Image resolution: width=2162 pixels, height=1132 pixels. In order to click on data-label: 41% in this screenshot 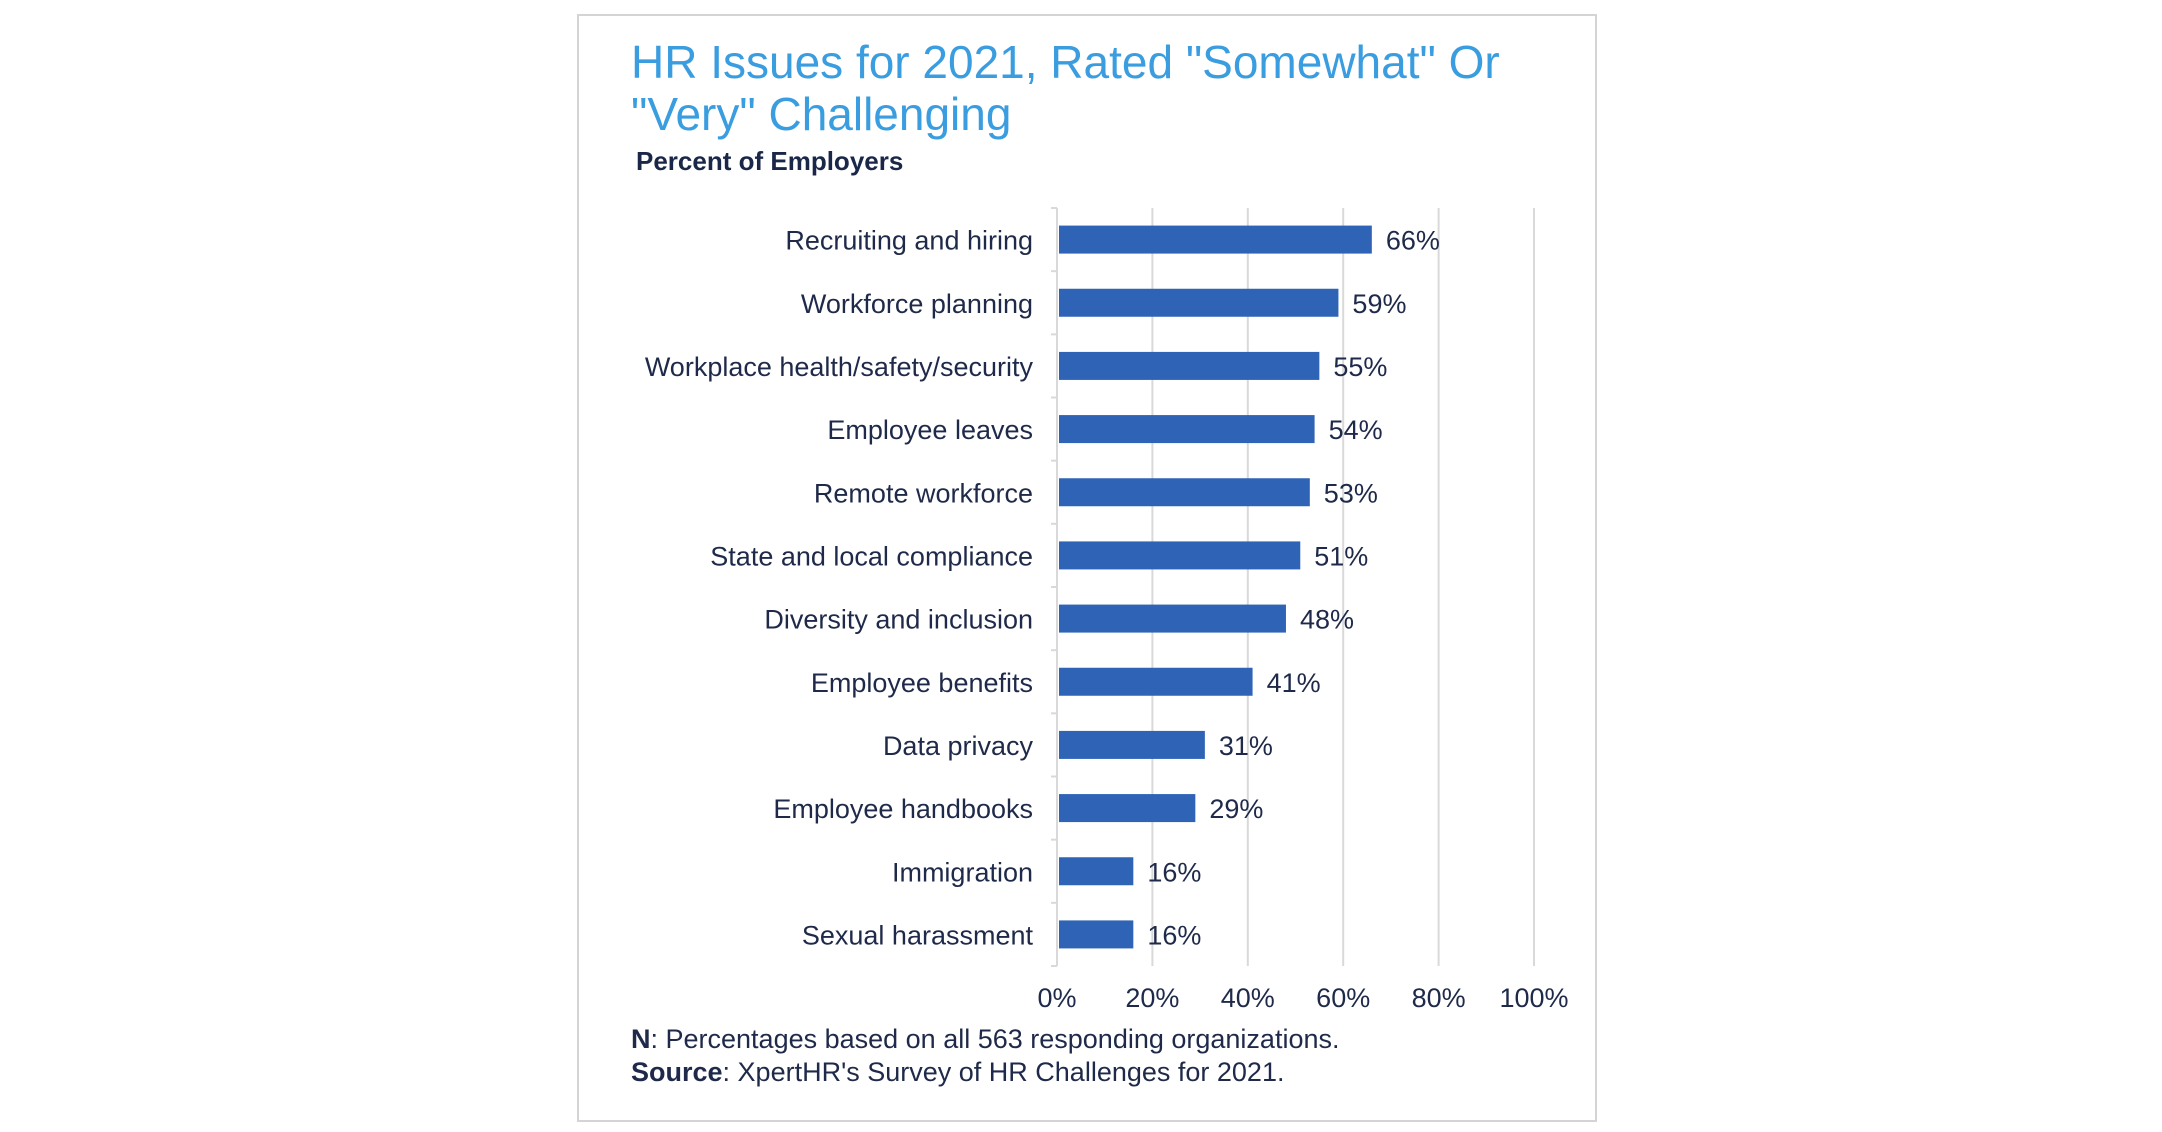, I will do `click(1294, 683)`.